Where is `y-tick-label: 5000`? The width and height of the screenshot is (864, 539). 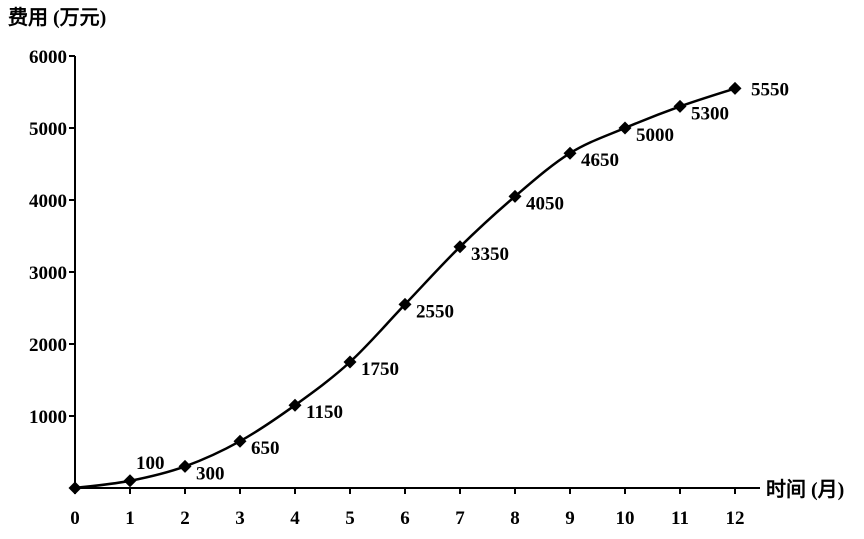 y-tick-label: 5000 is located at coordinates (48, 129).